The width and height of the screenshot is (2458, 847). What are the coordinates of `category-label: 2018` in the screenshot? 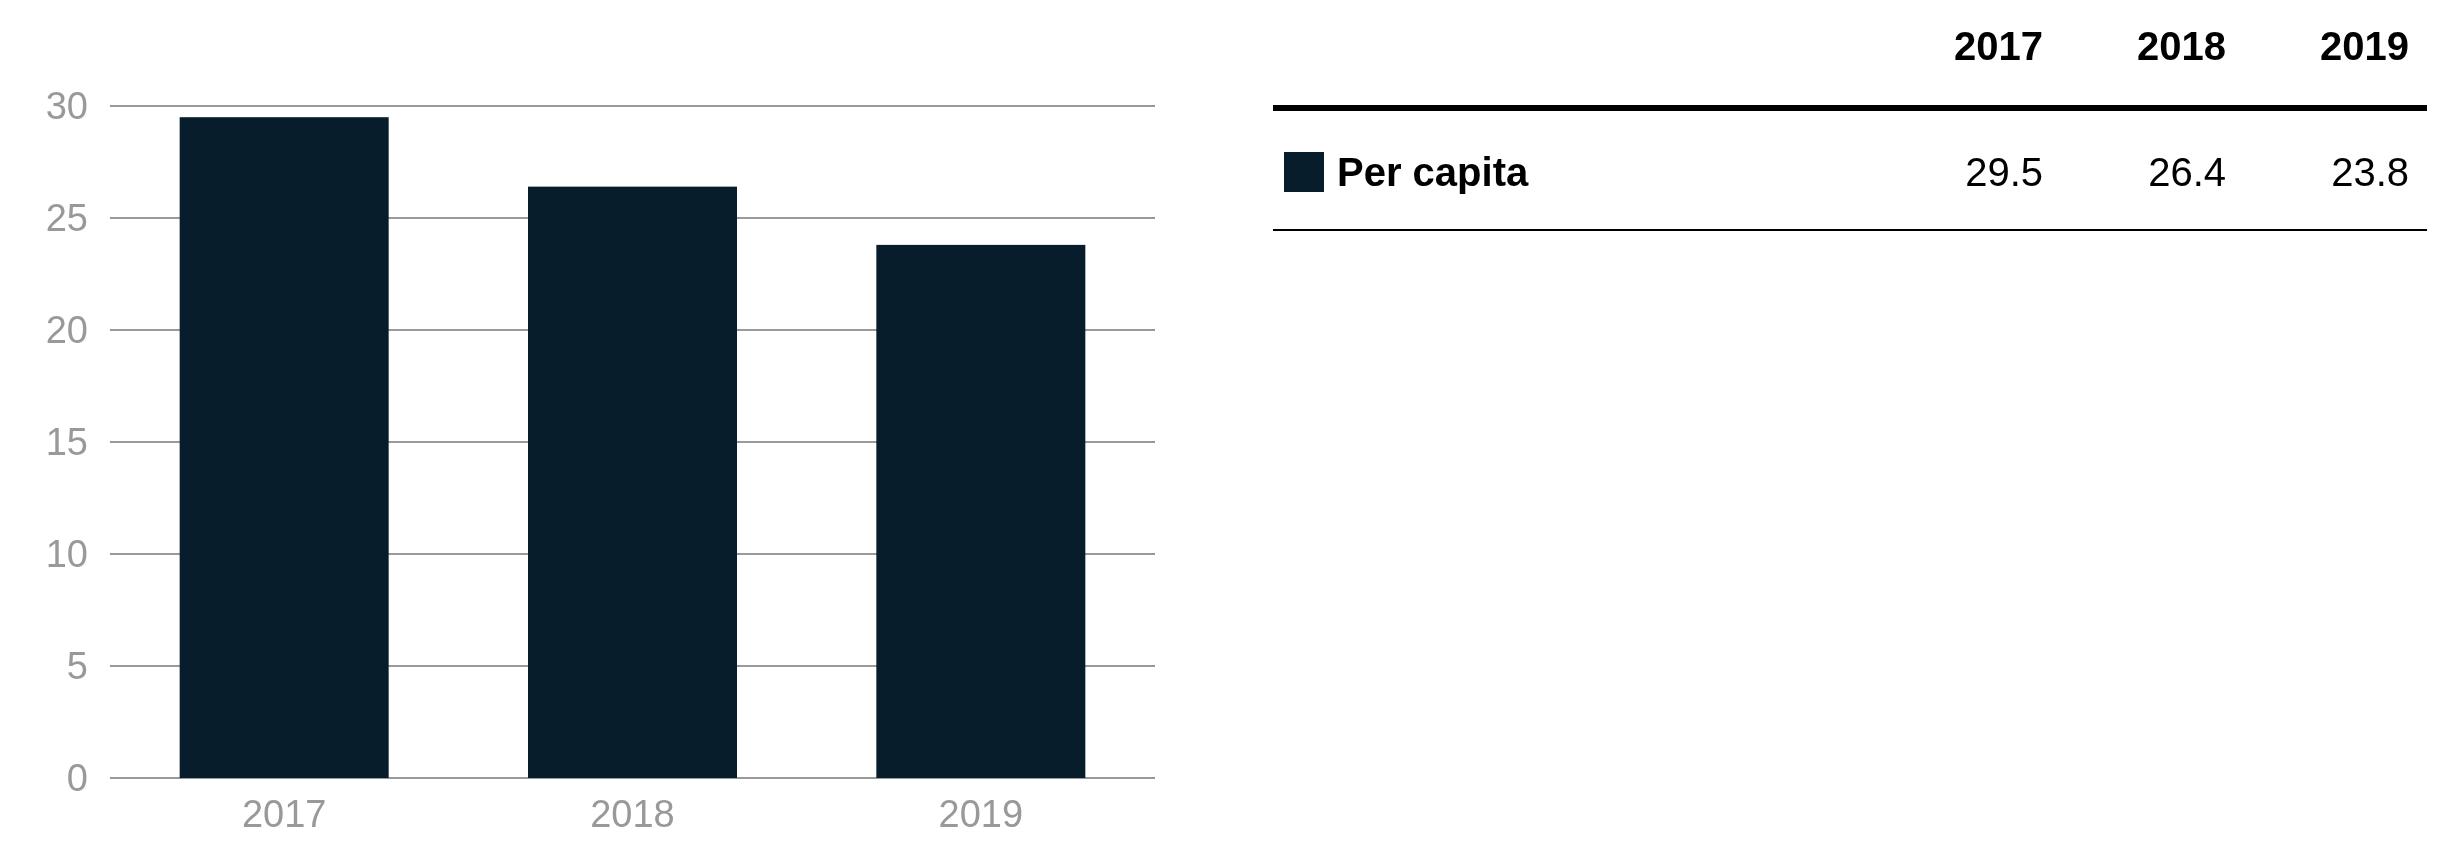 It's located at (2181, 46).